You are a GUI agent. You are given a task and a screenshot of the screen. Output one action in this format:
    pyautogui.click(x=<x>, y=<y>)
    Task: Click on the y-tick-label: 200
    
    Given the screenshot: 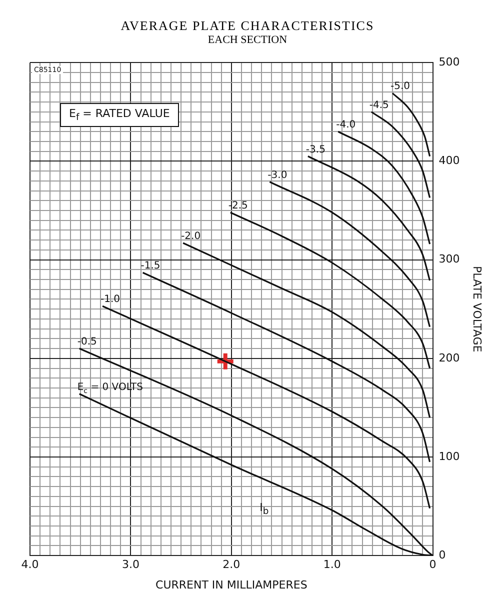 What is the action you would take?
    pyautogui.click(x=449, y=357)
    